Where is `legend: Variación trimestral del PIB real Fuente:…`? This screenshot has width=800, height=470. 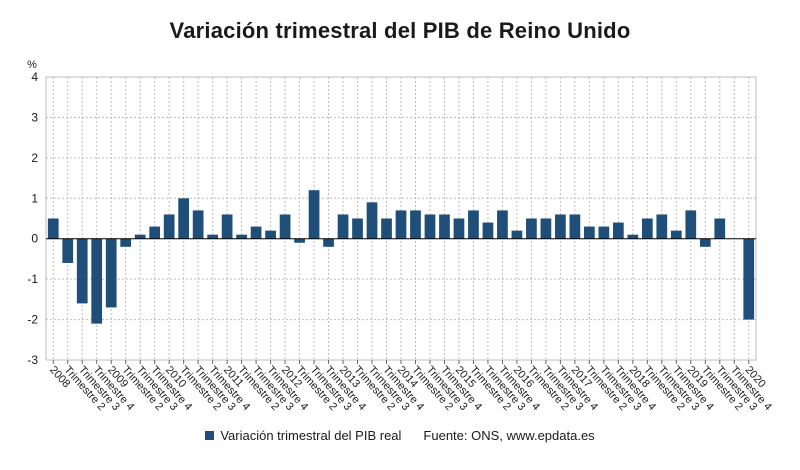 legend: Variación trimestral del PIB real Fuente:… is located at coordinates (400, 435).